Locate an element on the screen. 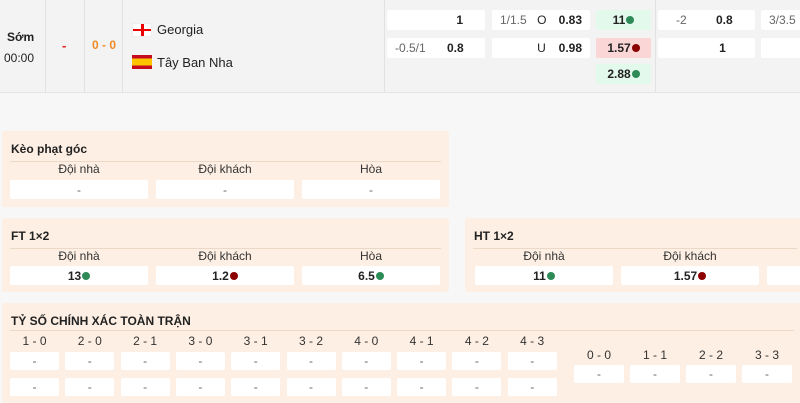  over-odds: 1/1.5 O 0.83 is located at coordinates (541, 20).